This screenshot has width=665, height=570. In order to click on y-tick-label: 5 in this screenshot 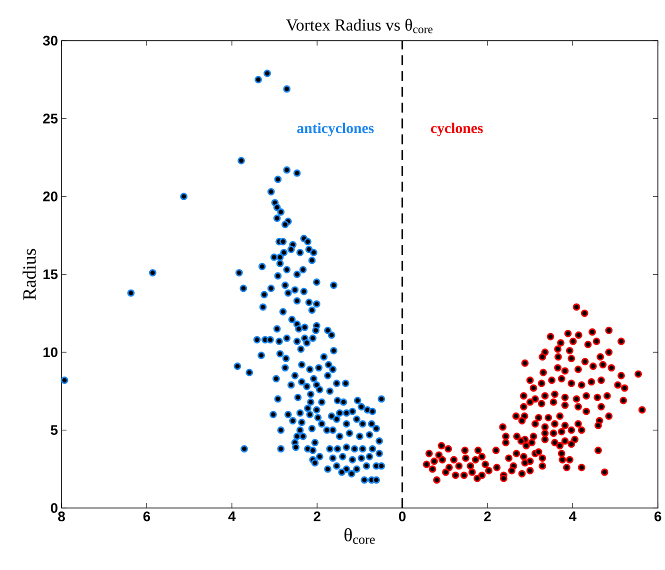, I will do `click(54, 431)`.